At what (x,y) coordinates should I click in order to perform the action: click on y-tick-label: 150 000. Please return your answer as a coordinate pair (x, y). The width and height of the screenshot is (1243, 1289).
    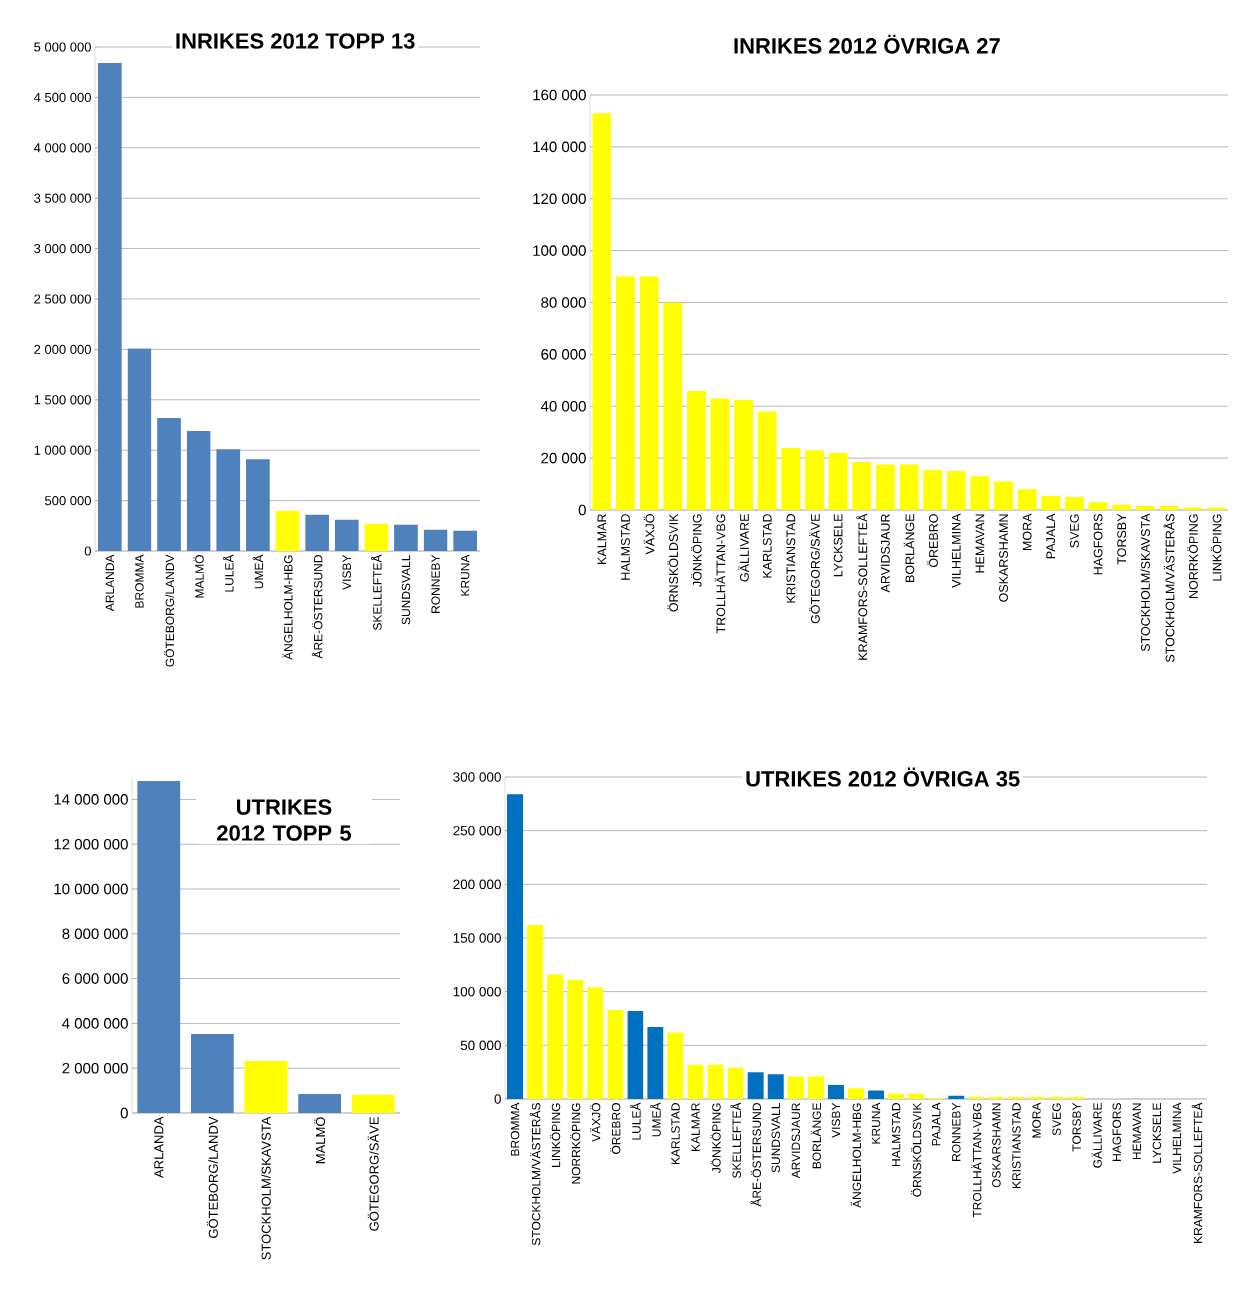
    Looking at the image, I should click on (477, 938).